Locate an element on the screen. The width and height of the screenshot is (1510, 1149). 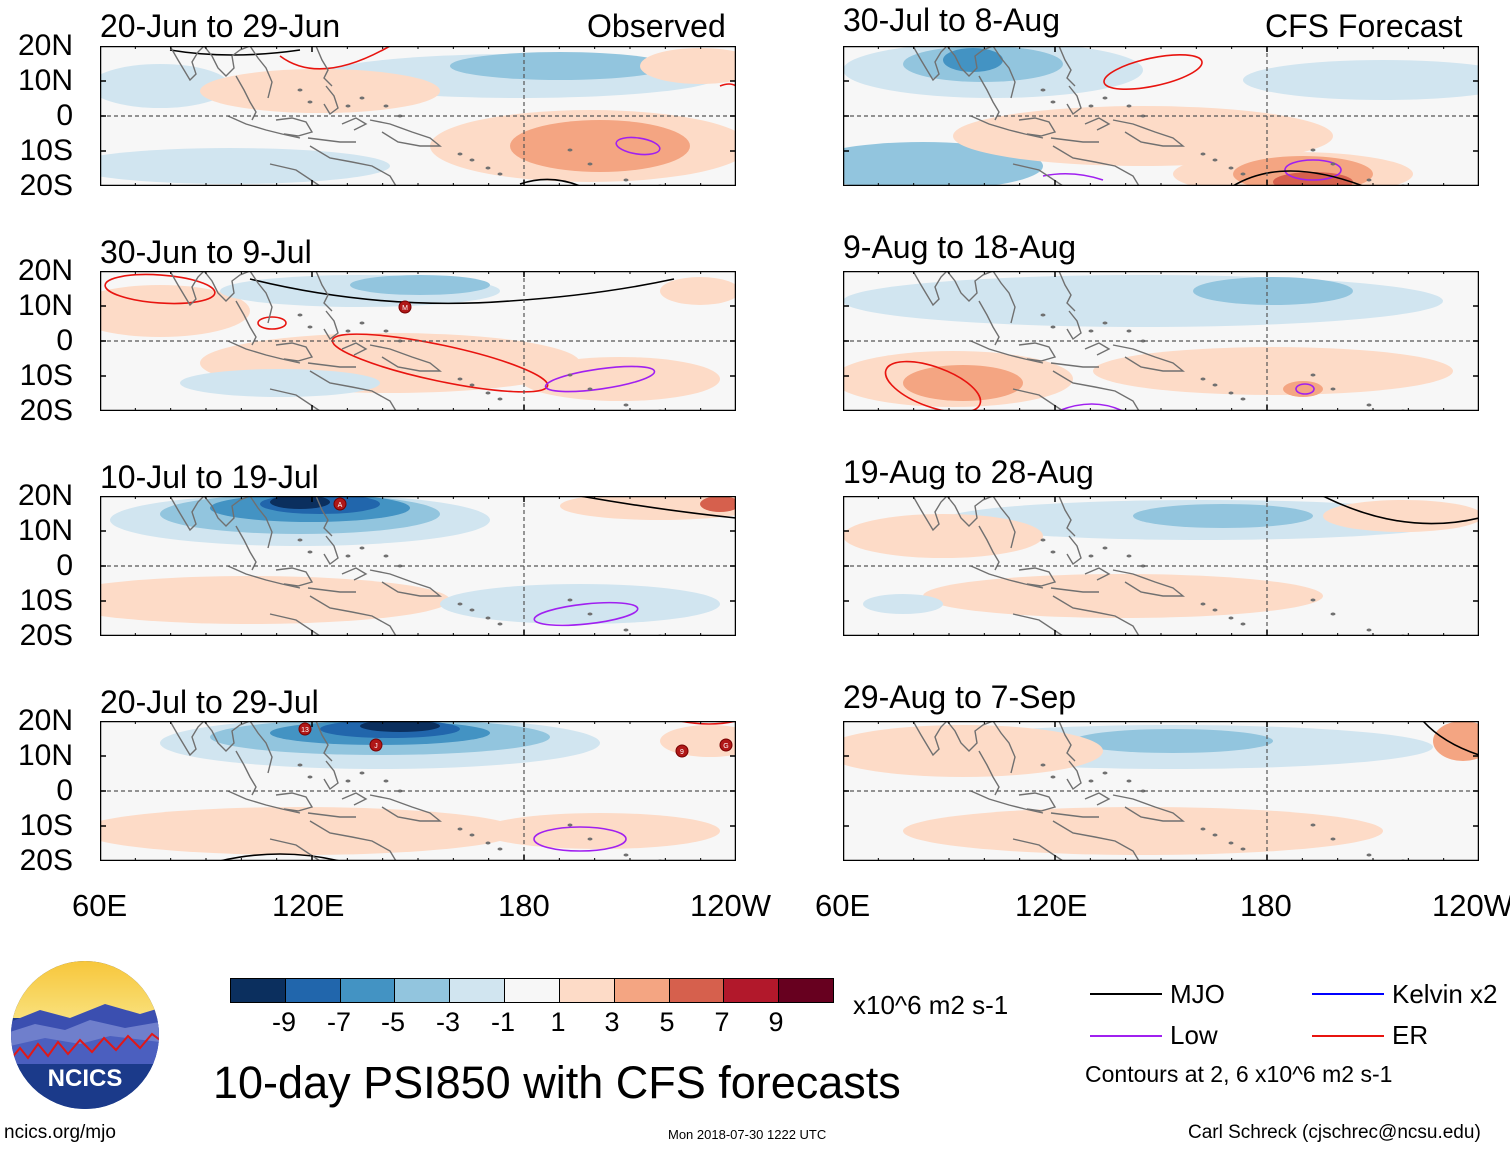
svg-text: NCICS is located at coordinates (85, 1078).